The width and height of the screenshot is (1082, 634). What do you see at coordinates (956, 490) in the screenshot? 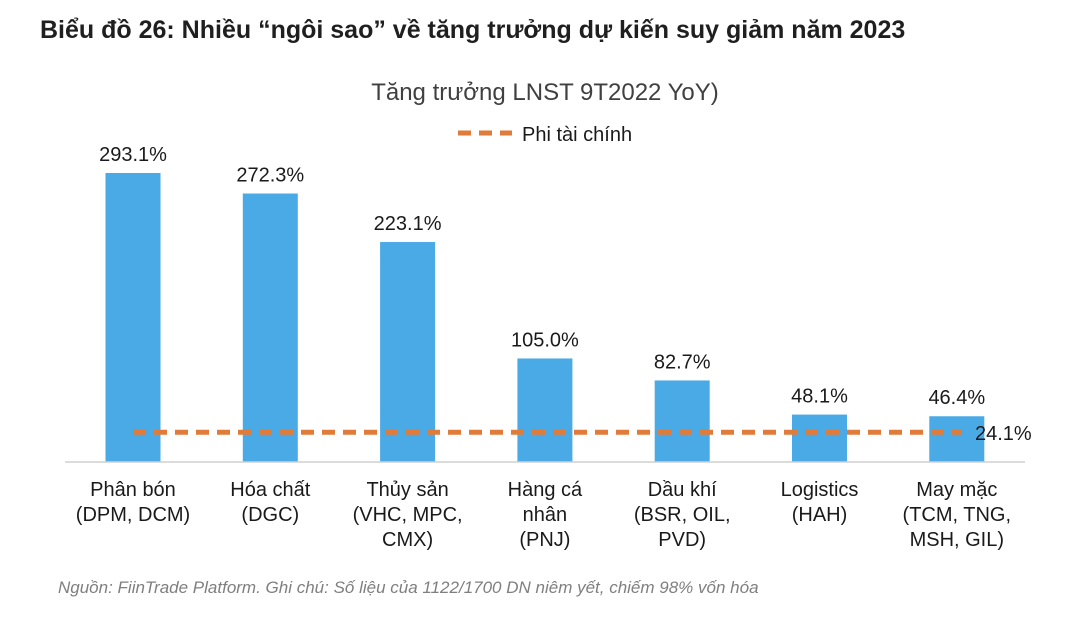
I see `category-label-6-0: May mặc` at bounding box center [956, 490].